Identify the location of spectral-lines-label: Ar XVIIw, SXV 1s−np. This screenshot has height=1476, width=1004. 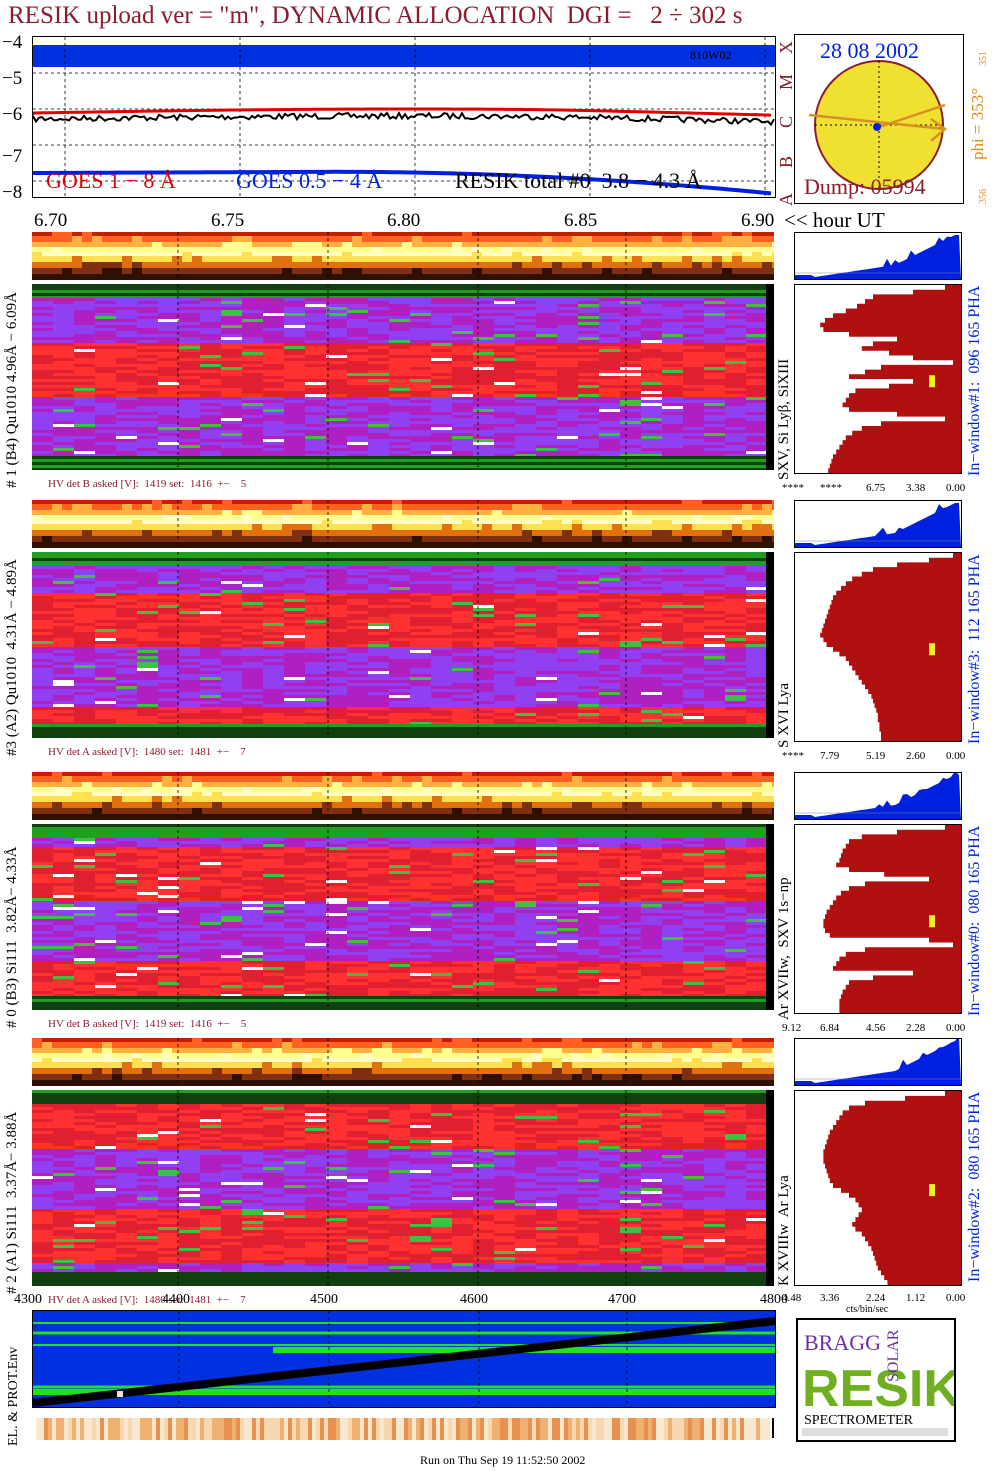
(784, 948).